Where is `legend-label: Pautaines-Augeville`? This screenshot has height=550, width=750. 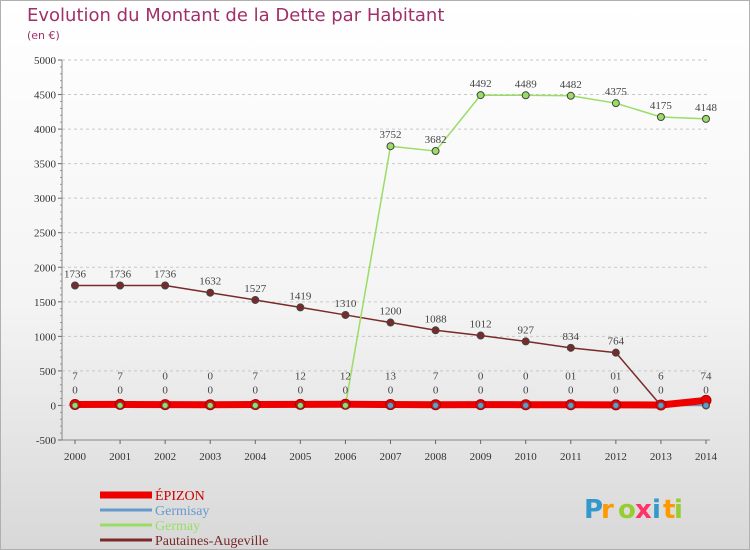 legend-label: Pautaines-Augeville is located at coordinates (212, 541).